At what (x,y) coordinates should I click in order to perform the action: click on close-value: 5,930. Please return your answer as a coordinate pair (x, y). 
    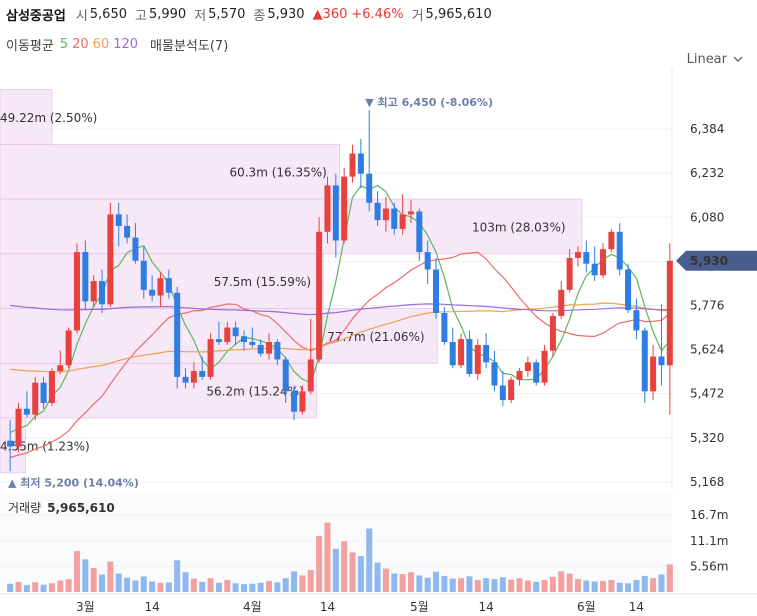
    Looking at the image, I should click on (286, 14).